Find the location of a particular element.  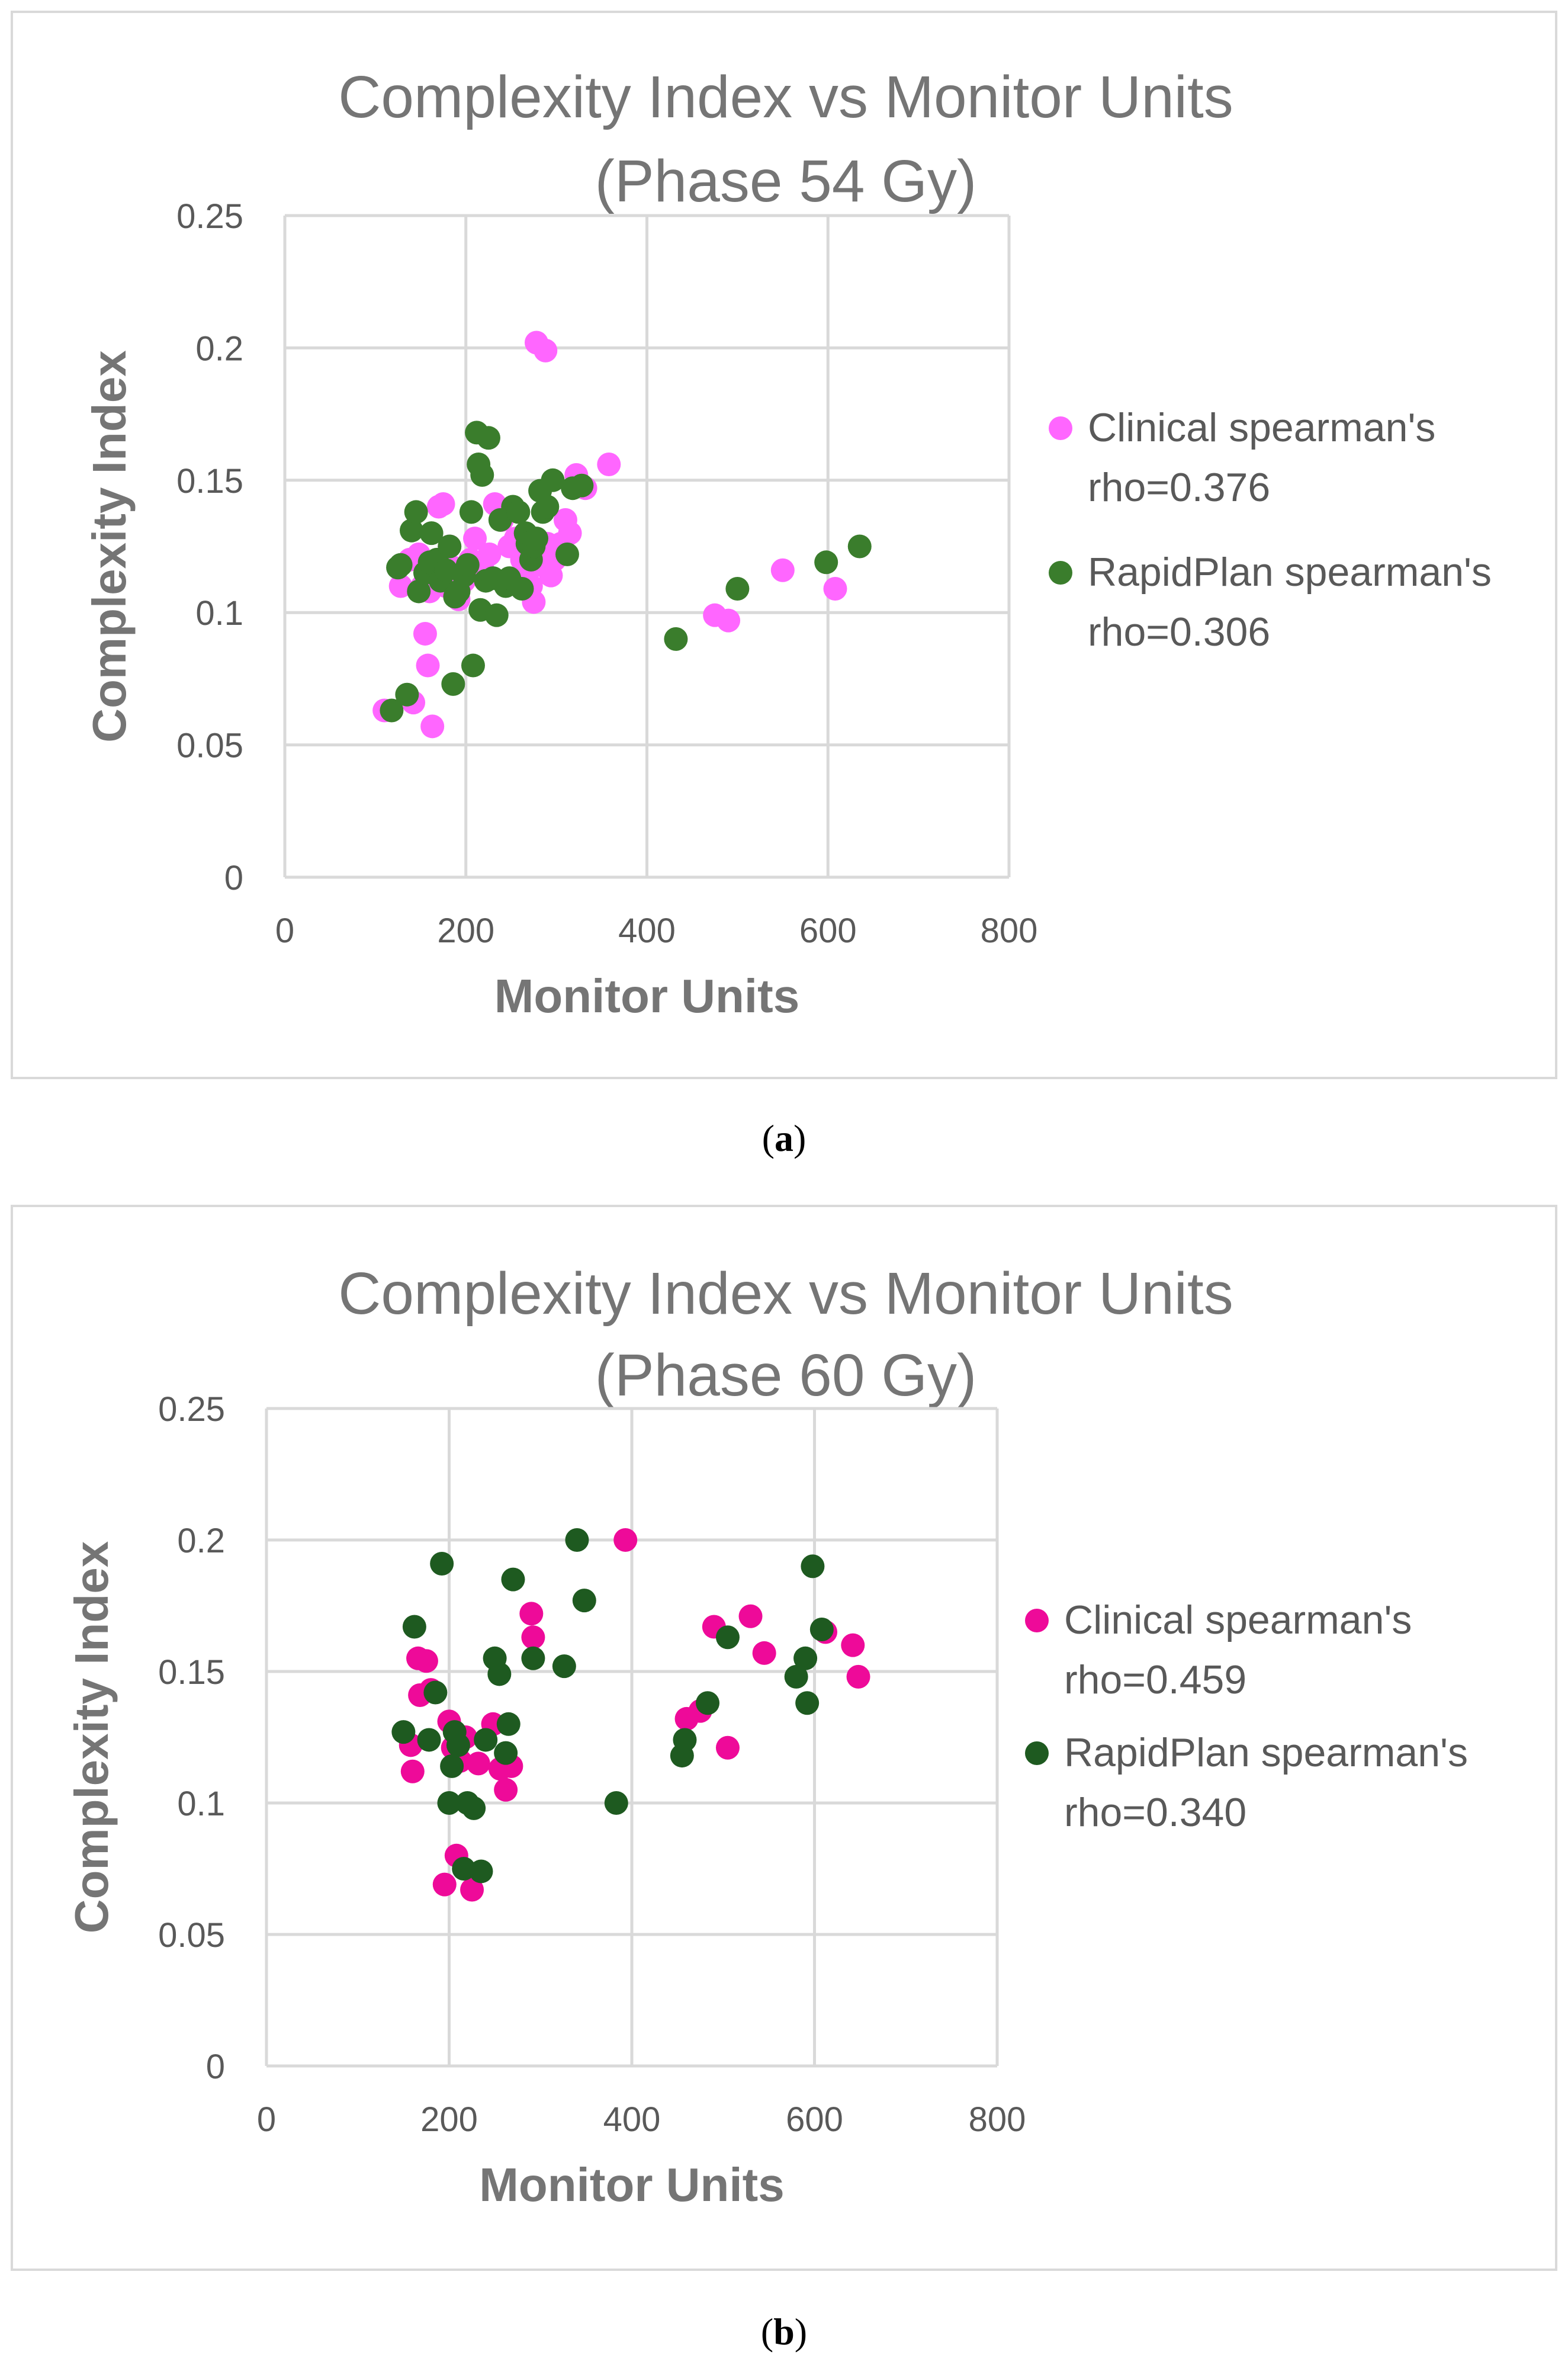

chart0-legend-label-clinical: Clinical spearman's is located at coordinates (1261, 427).